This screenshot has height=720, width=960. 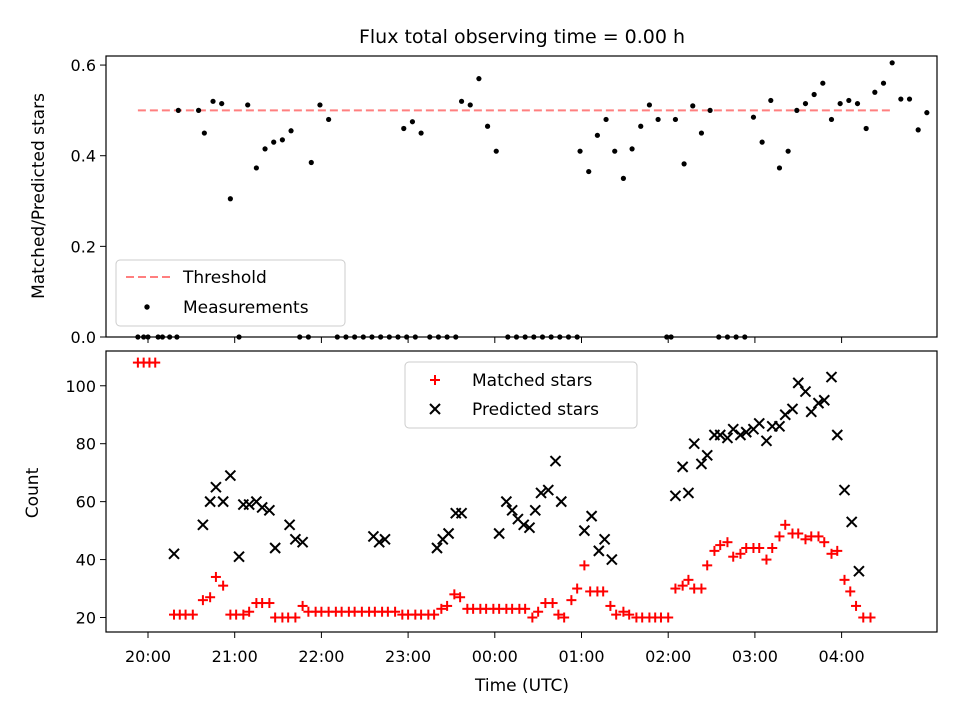 What do you see at coordinates (581, 656) in the screenshot?
I see `bottom-x-tick-label: 01:00` at bounding box center [581, 656].